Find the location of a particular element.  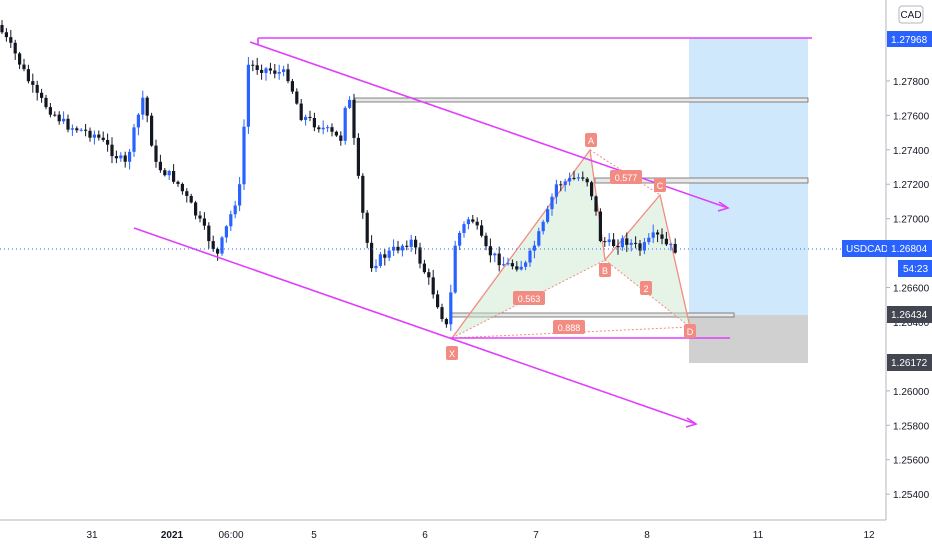

ratio-bd-label: 2 is located at coordinates (645, 289).